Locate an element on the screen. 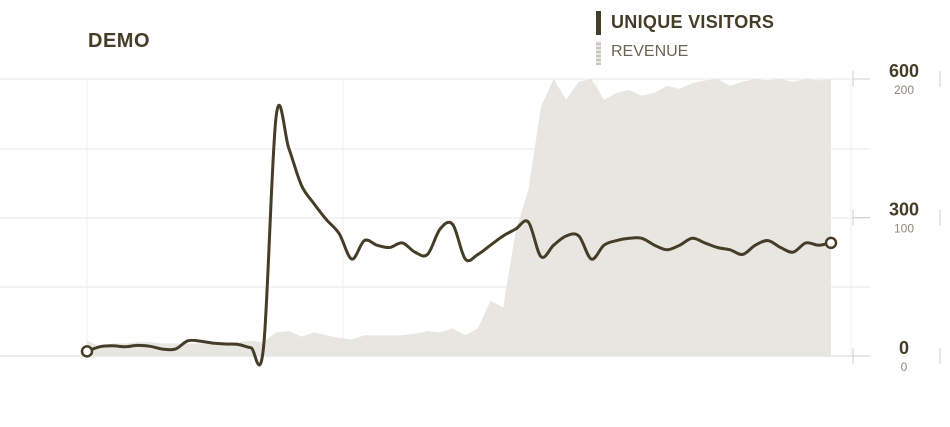 Image resolution: width=950 pixels, height=427 pixels. chart-title: DEMO is located at coordinates (119, 41).